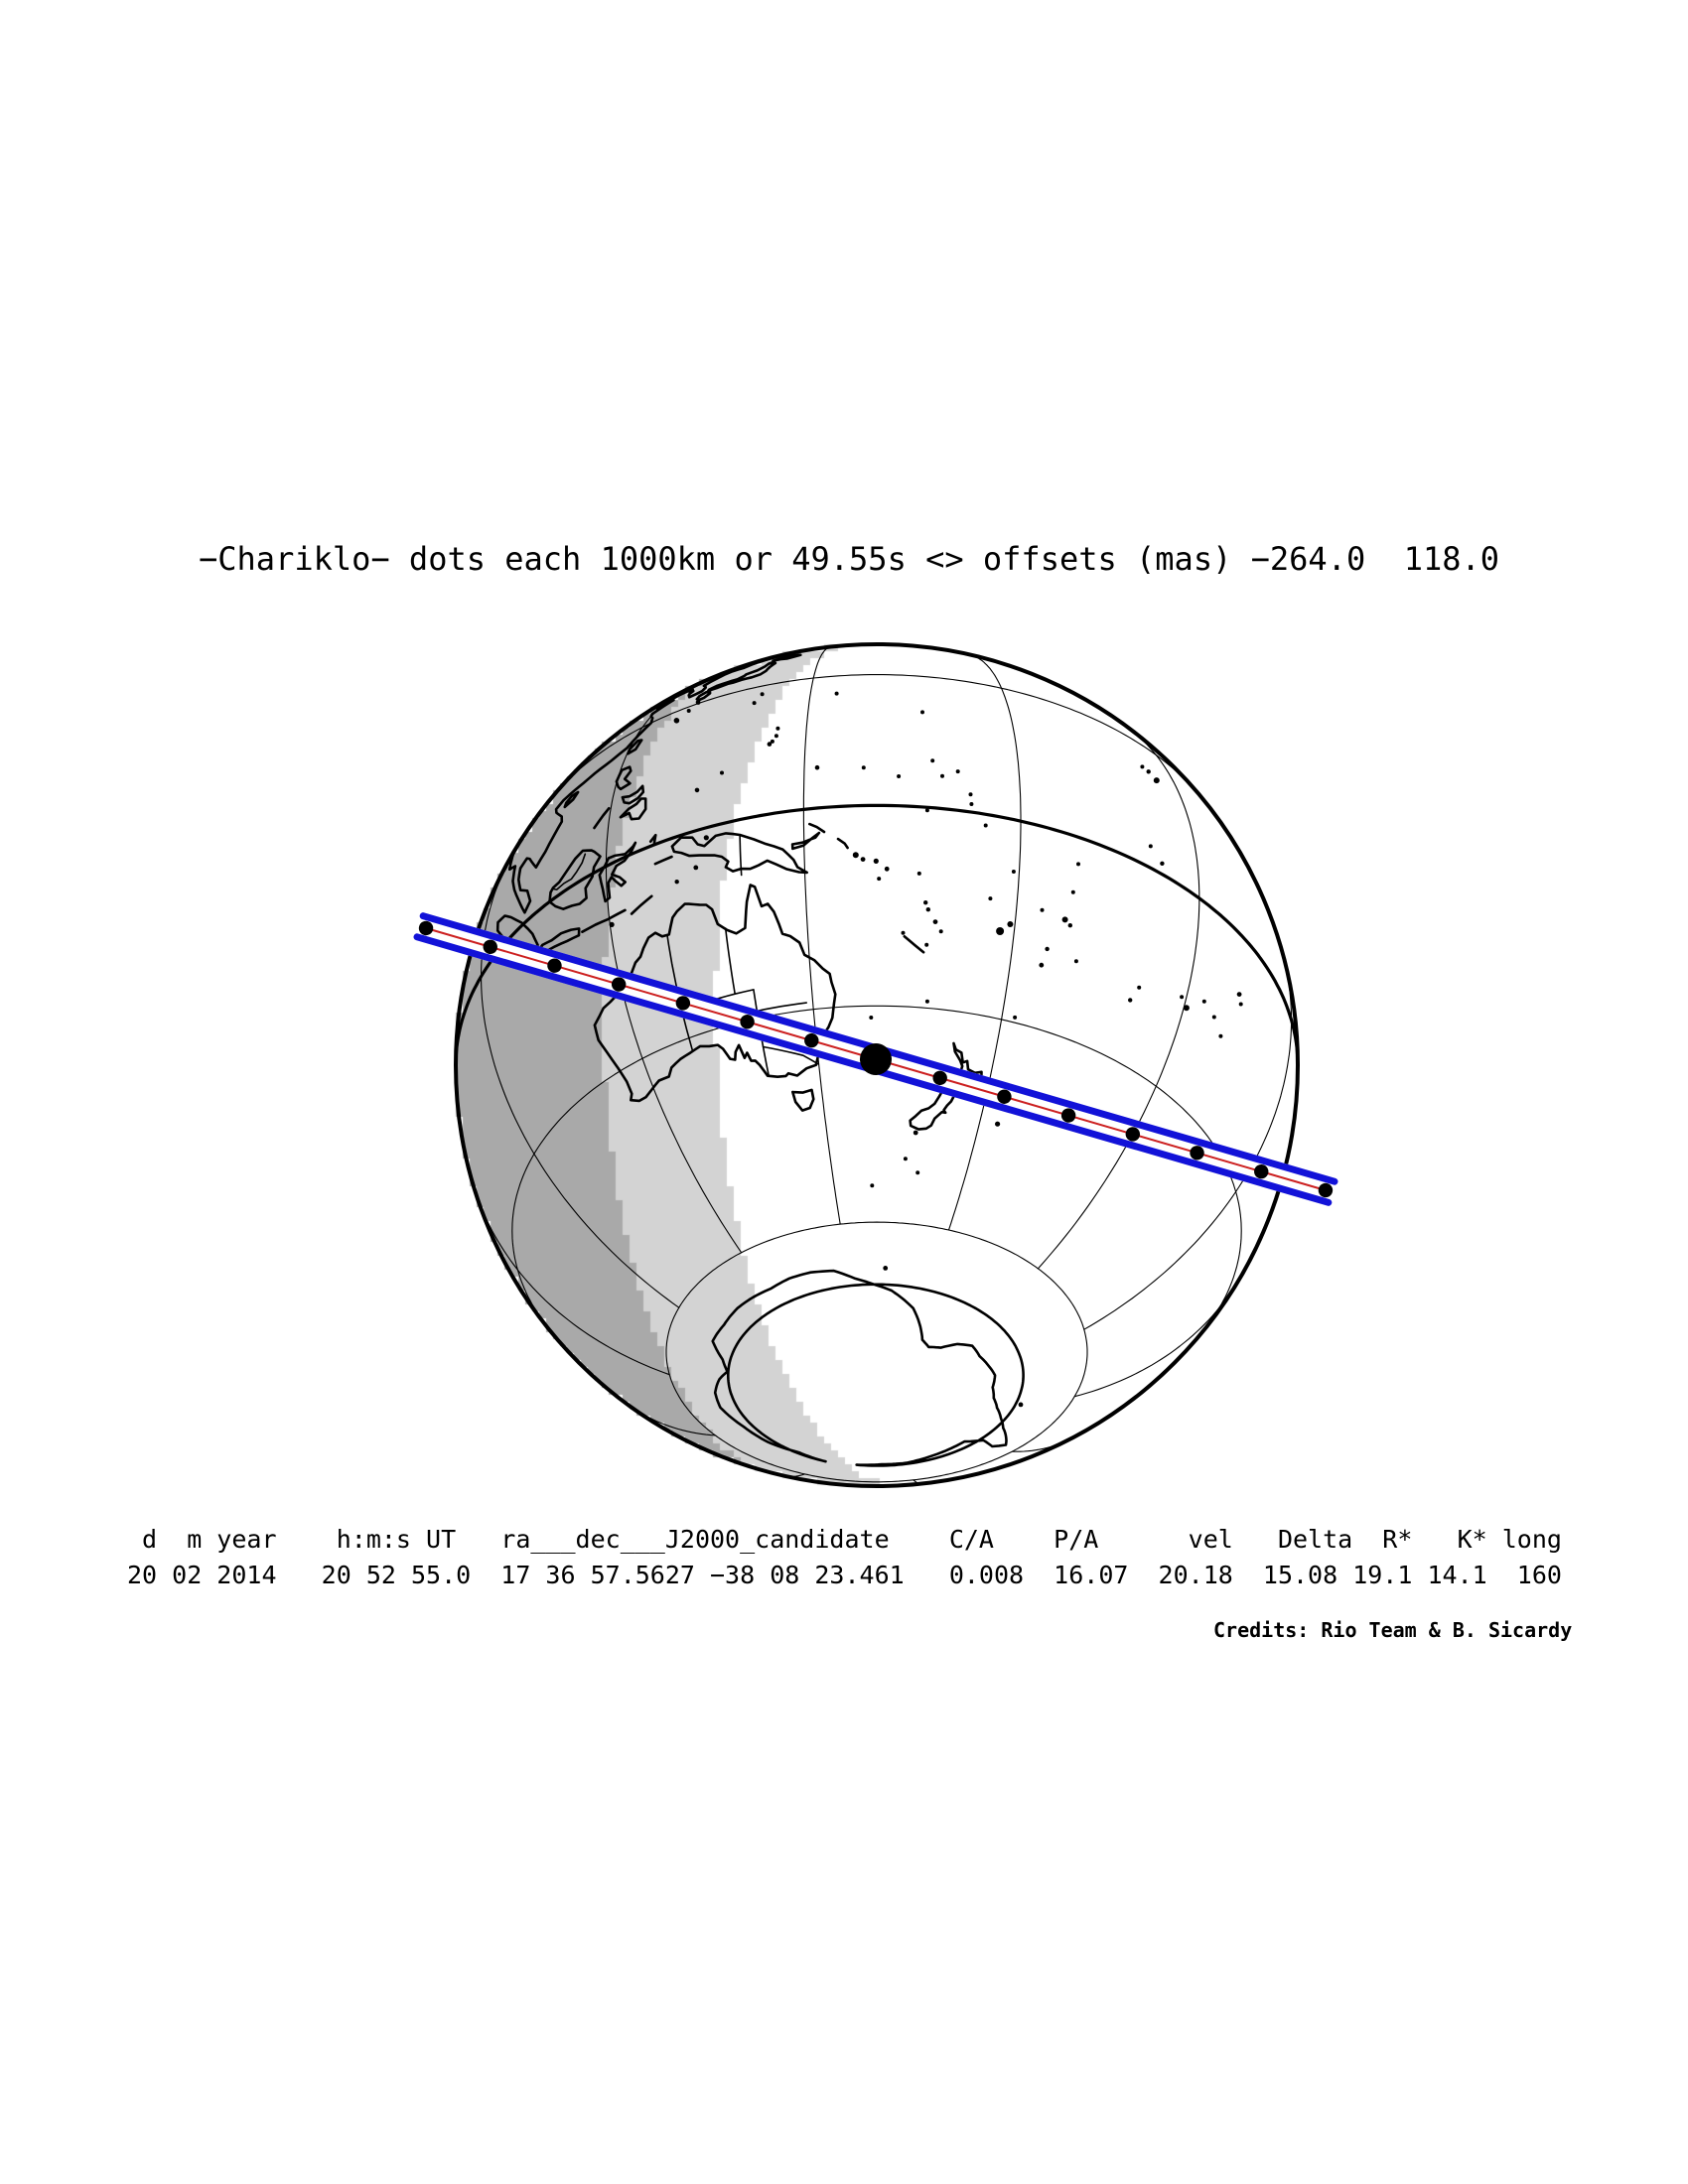 This screenshot has width=1688, height=2184. I want to click on border-png-indonesia-border, so click(741, 855).